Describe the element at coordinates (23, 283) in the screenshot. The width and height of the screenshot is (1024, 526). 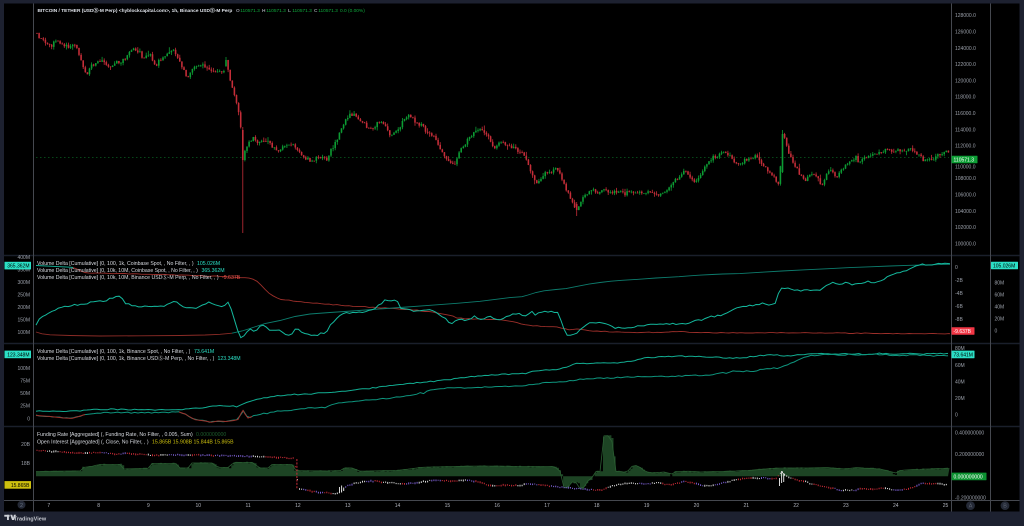
I see `svg-text: 300M` at that location.